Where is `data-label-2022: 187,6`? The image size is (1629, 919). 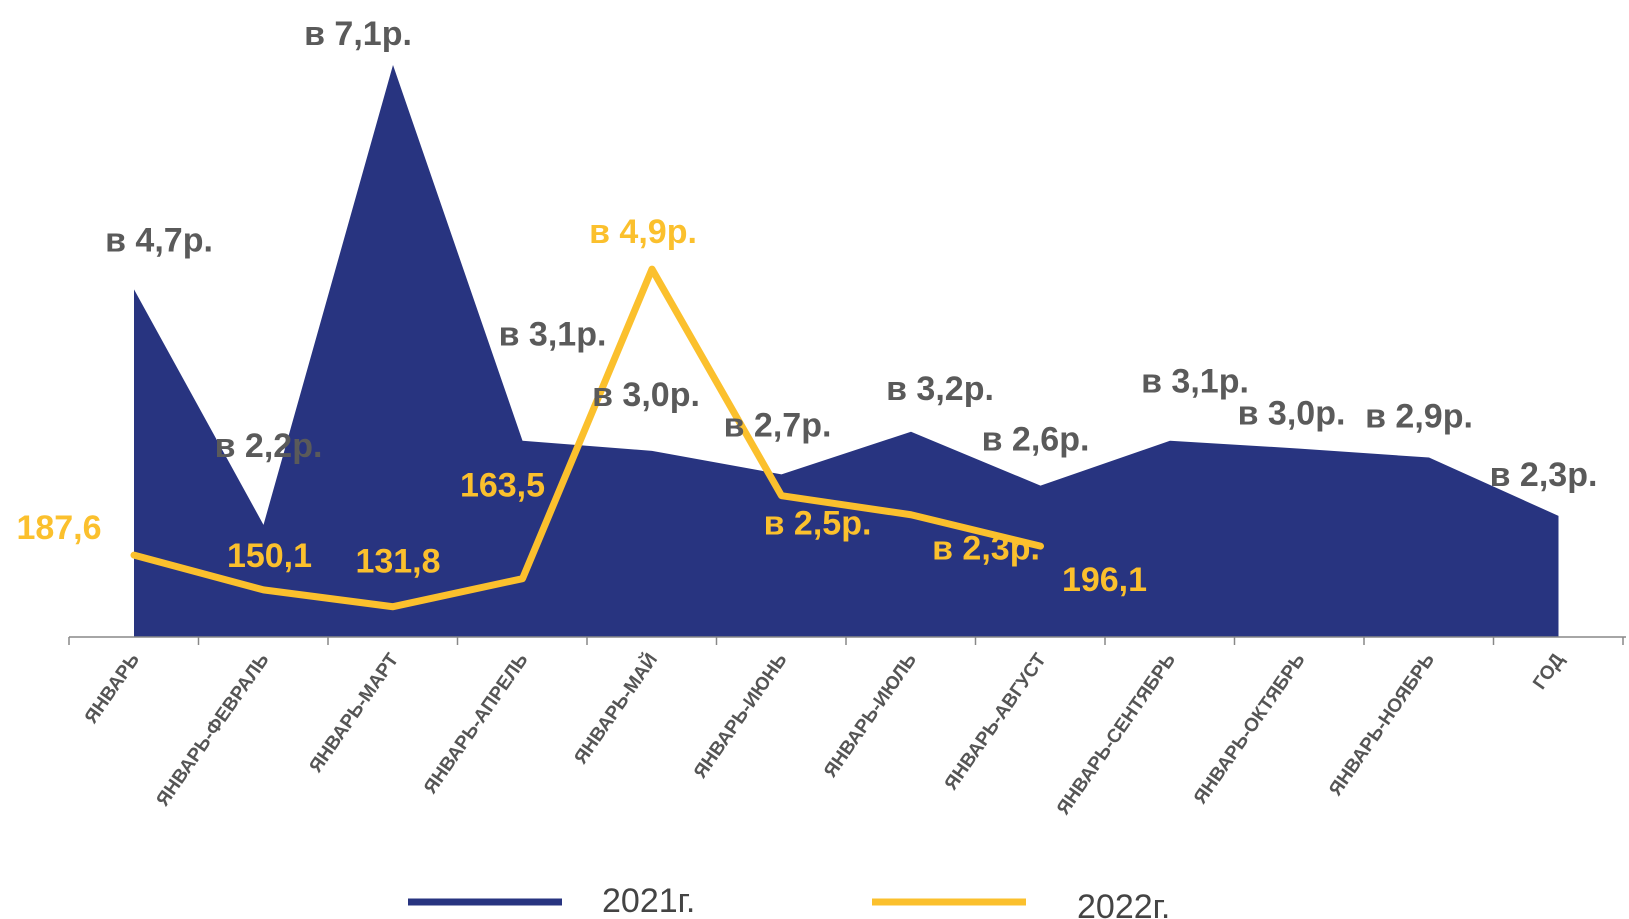 data-label-2022: 187,6 is located at coordinates (58, 528).